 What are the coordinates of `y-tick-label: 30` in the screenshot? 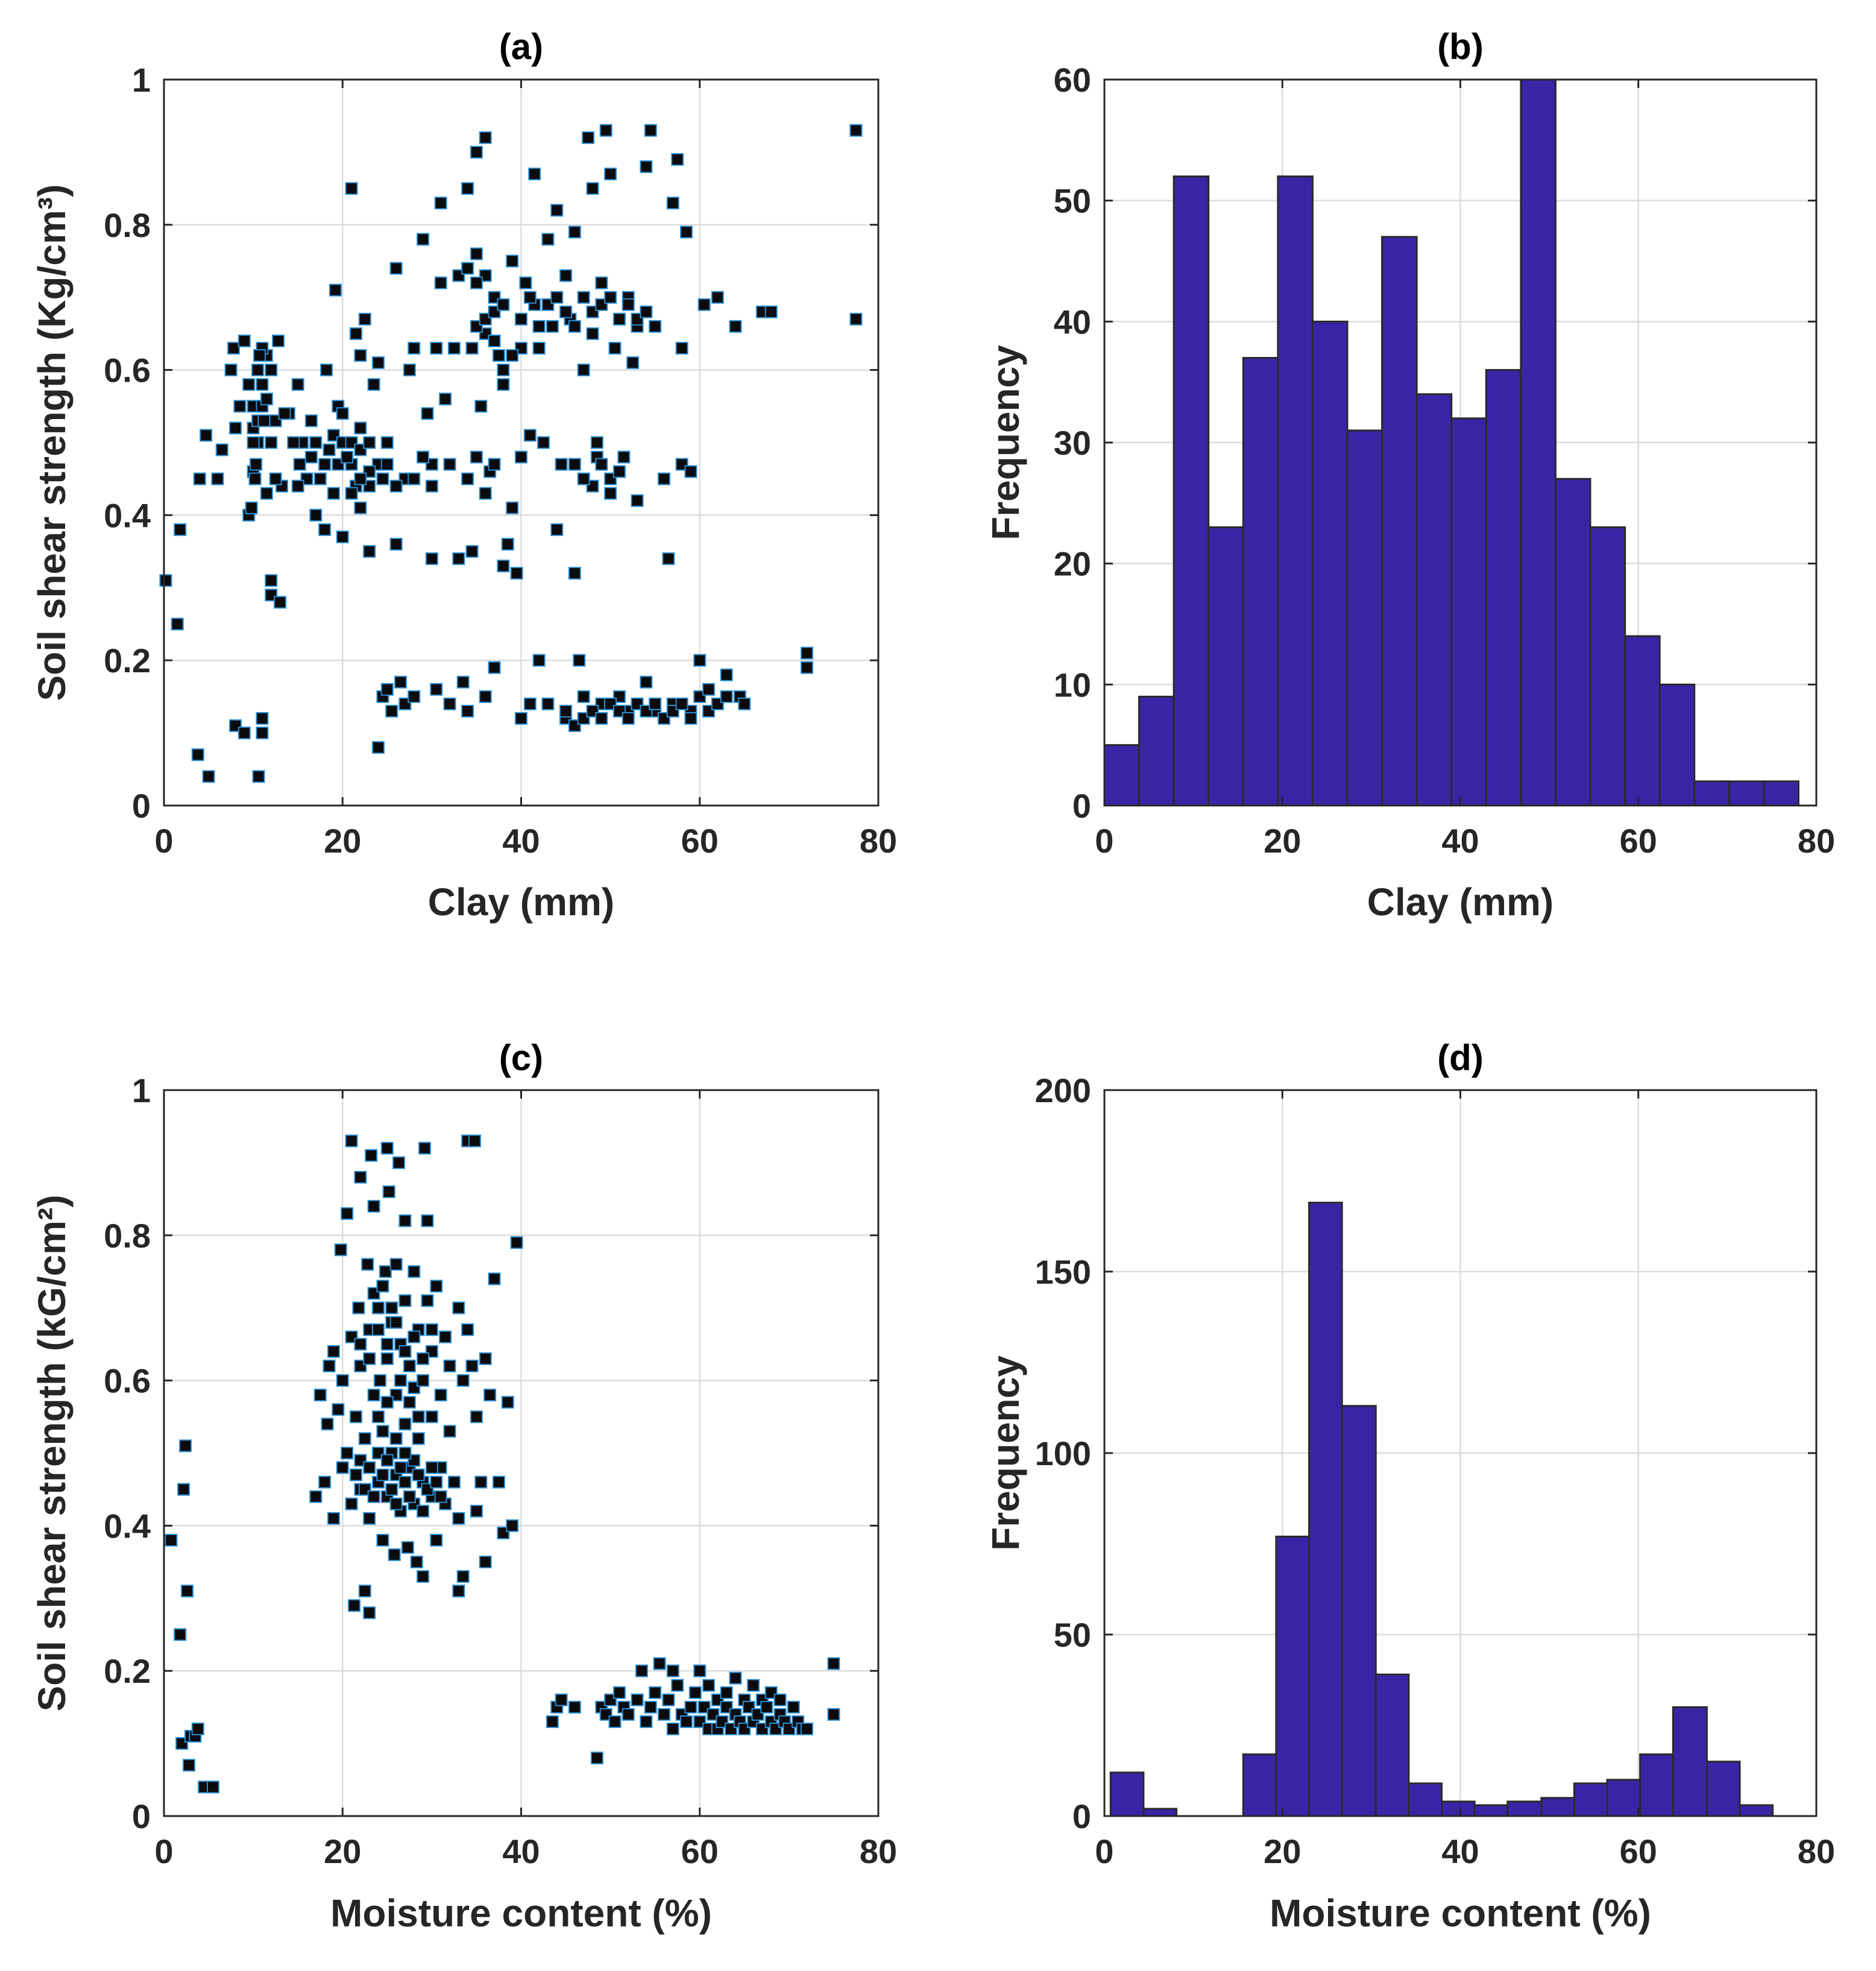 It's located at (1072, 443).